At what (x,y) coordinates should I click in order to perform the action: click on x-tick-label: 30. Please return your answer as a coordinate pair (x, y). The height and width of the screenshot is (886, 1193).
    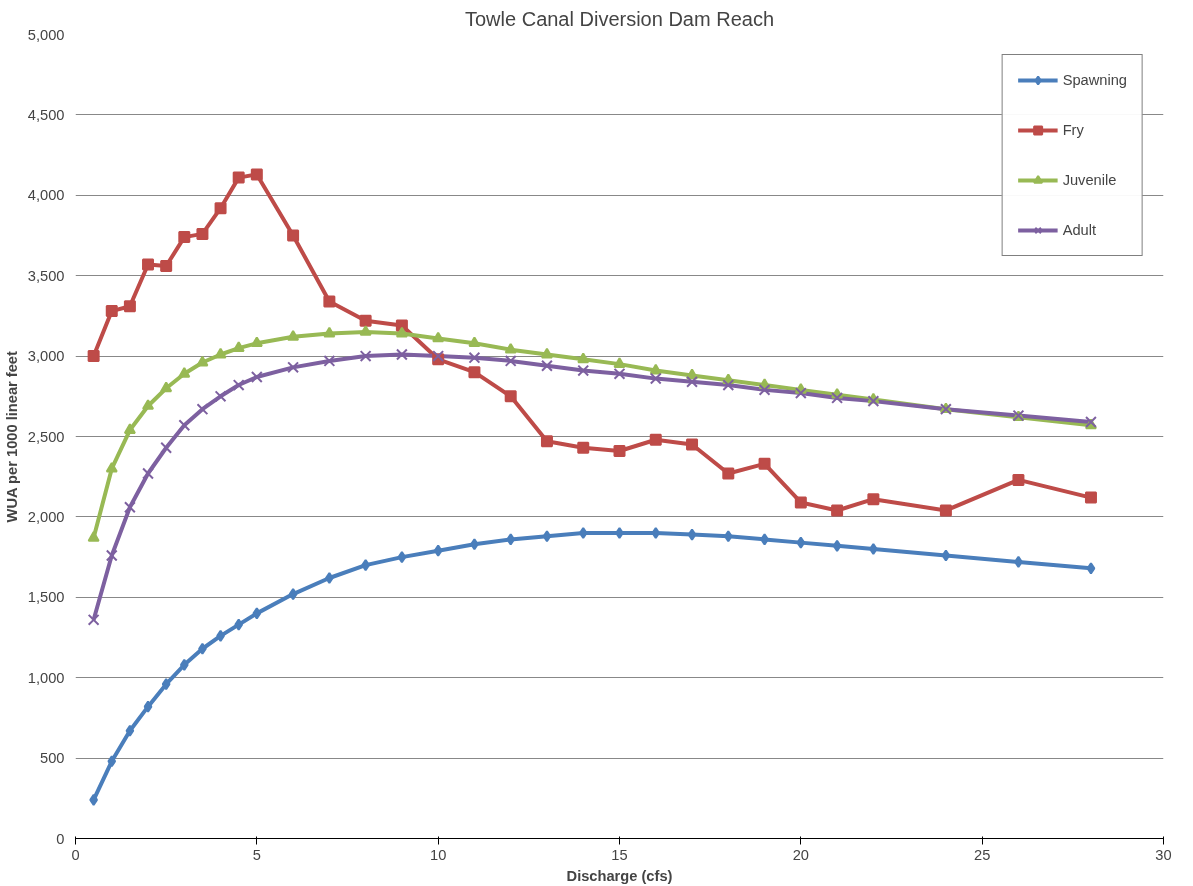
    Looking at the image, I should click on (1163, 854).